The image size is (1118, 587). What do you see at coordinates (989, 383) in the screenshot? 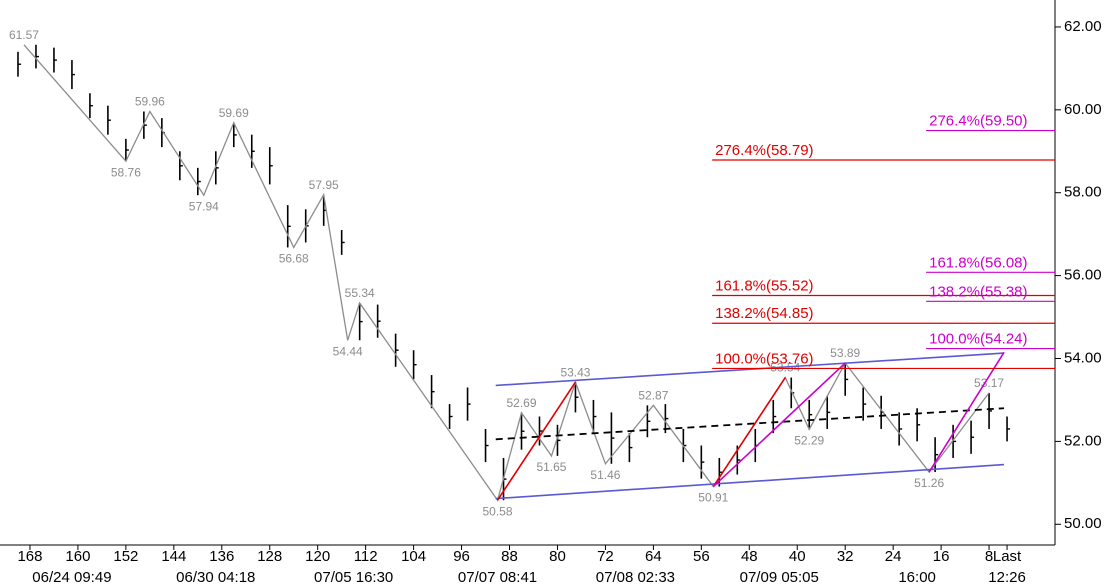
I see `swing-label: 53.17` at bounding box center [989, 383].